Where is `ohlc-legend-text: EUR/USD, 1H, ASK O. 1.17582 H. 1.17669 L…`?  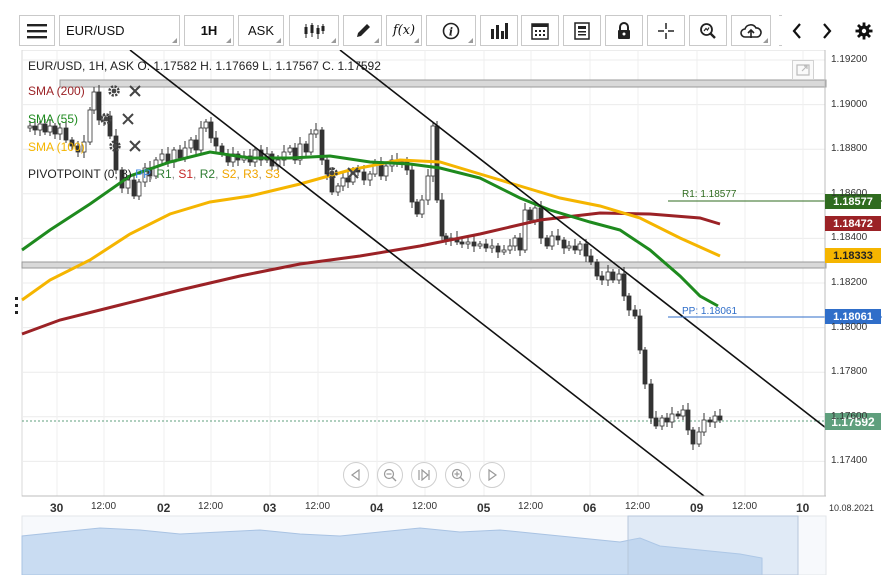 ohlc-legend-text: EUR/USD, 1H, ASK O. 1.17582 H. 1.17669 L… is located at coordinates (204, 66).